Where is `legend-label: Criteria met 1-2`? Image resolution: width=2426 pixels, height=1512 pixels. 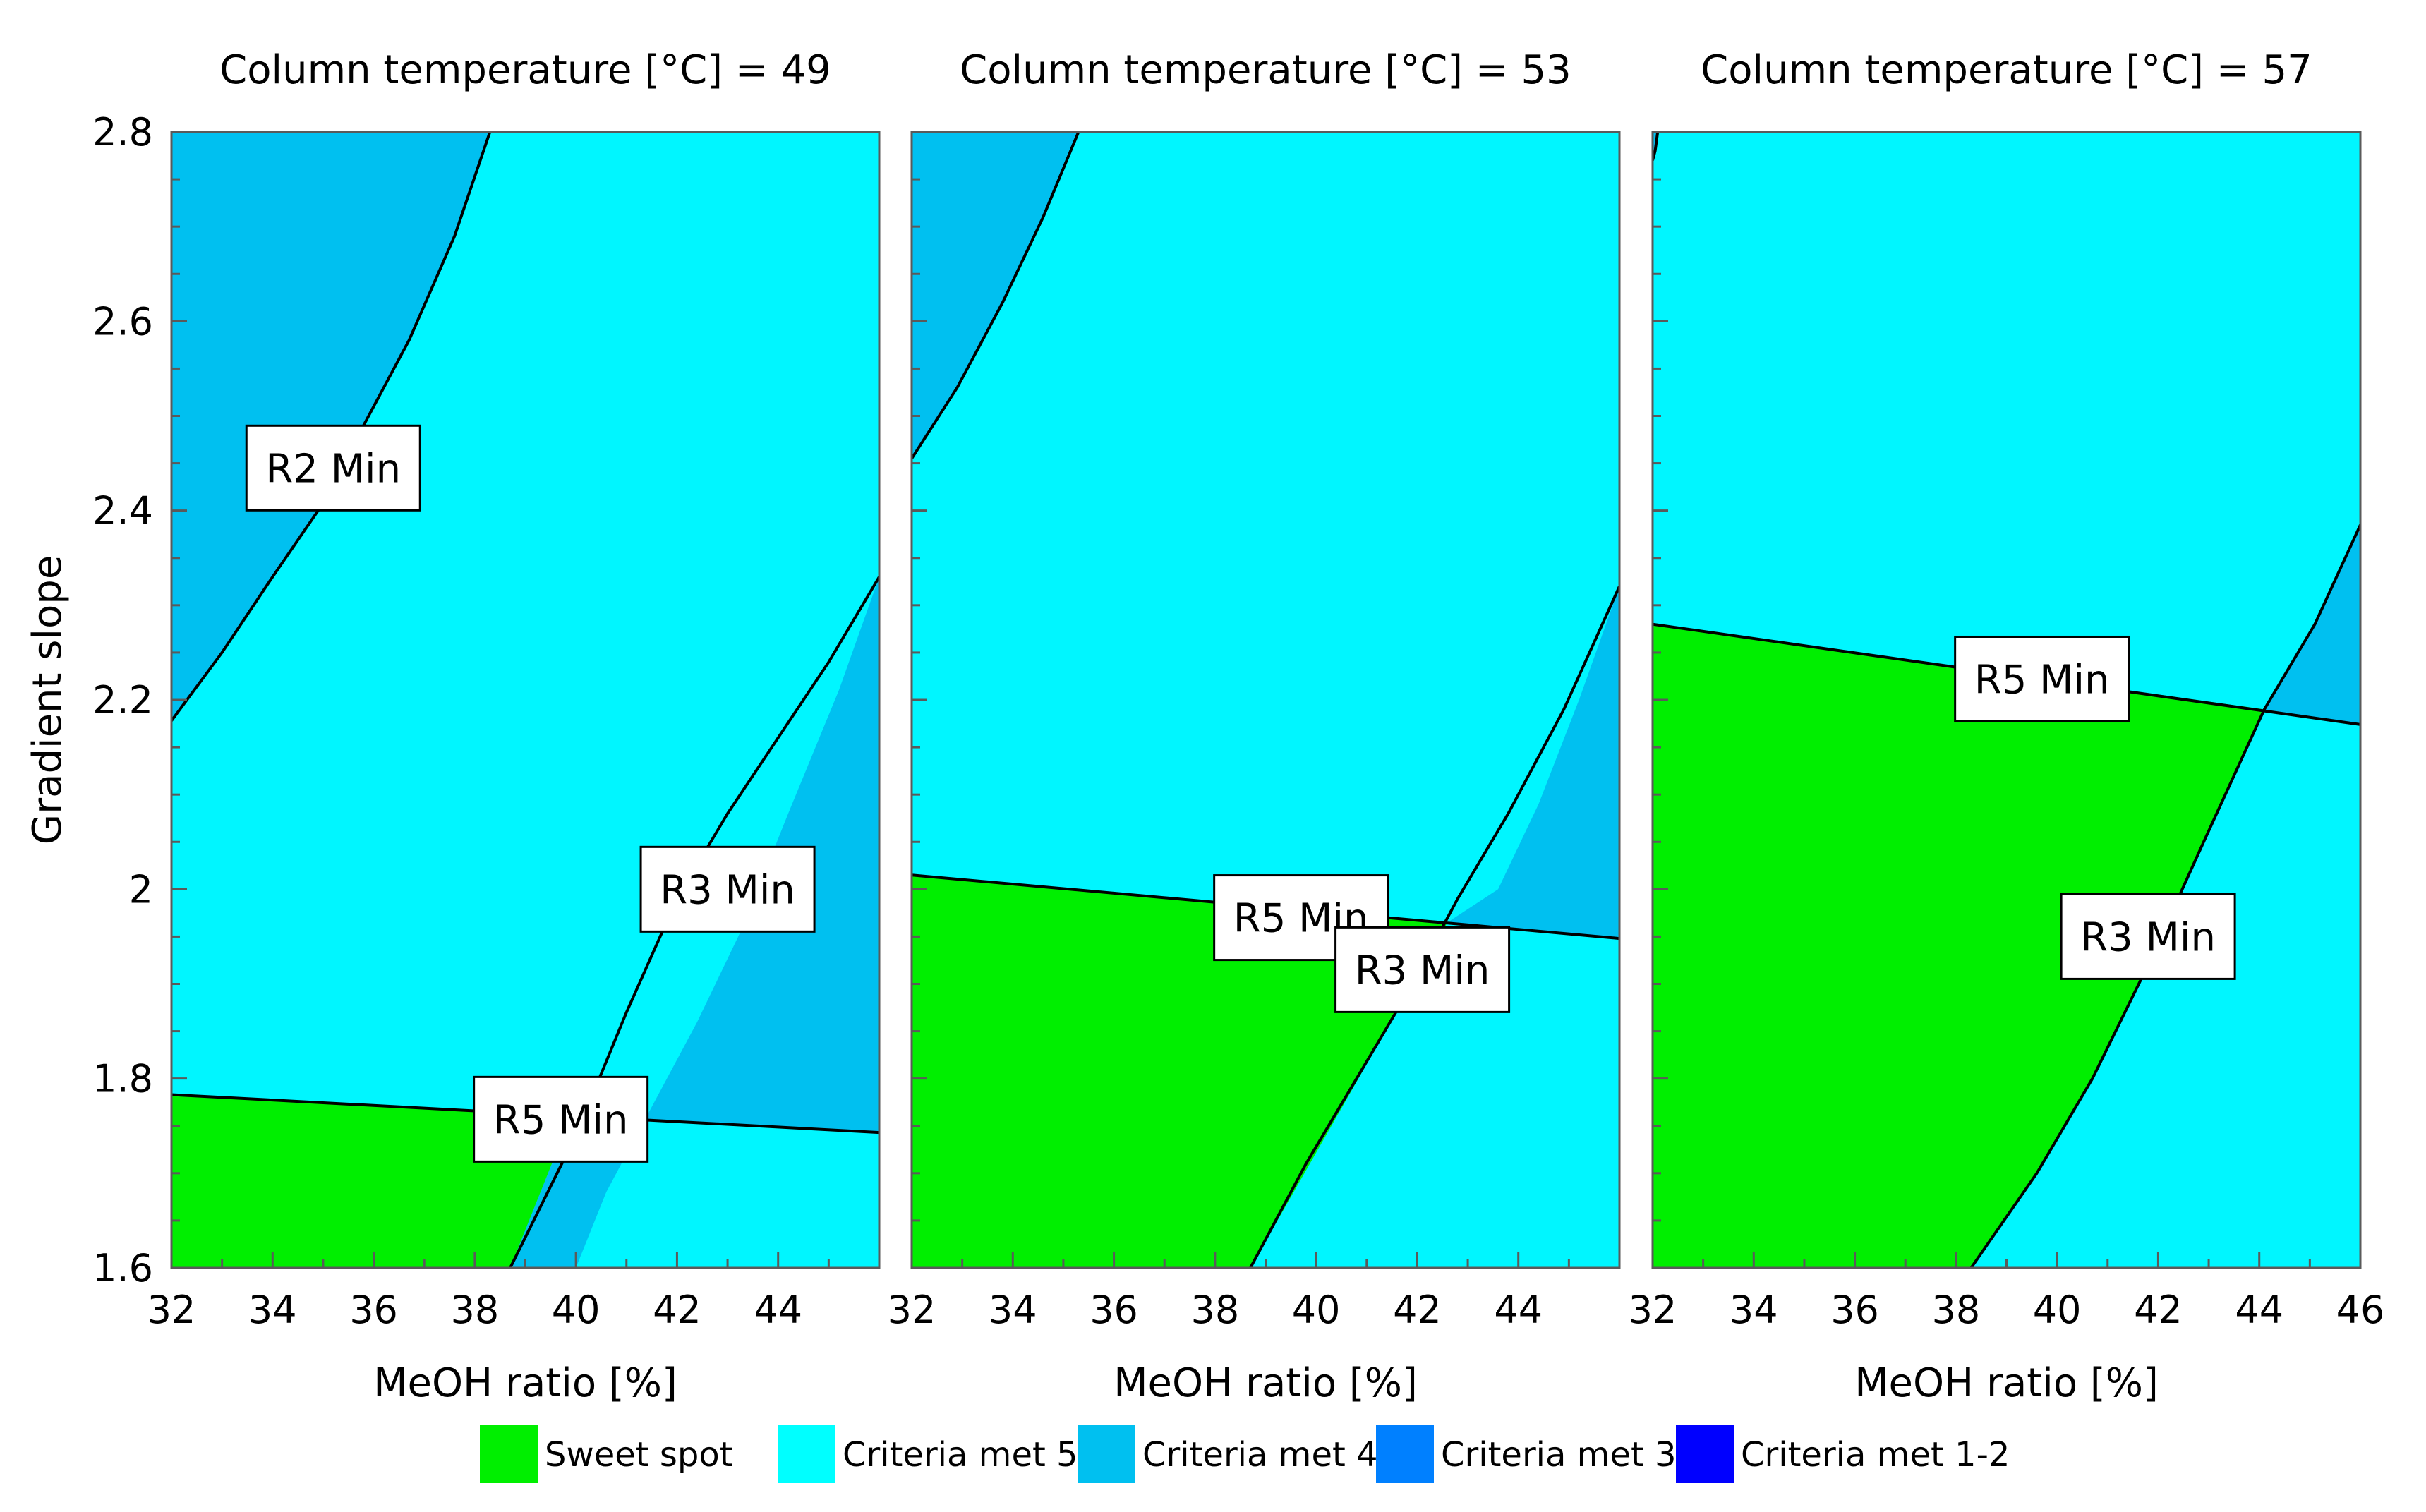
legend-label: Criteria met 1-2 is located at coordinates (1875, 1455).